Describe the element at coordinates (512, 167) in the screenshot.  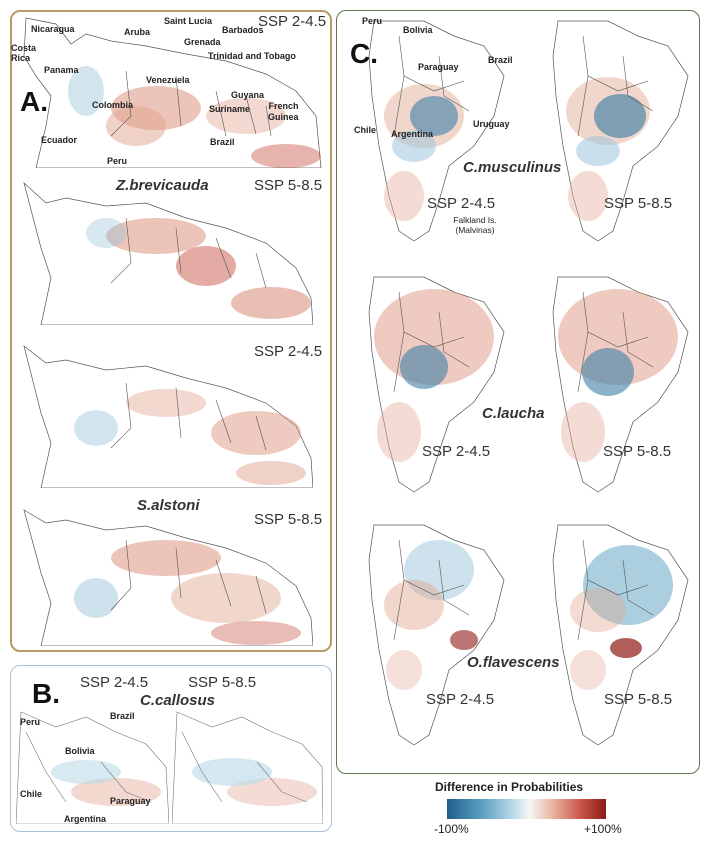
I see `panel-c-species-1: C.musculinus` at that location.